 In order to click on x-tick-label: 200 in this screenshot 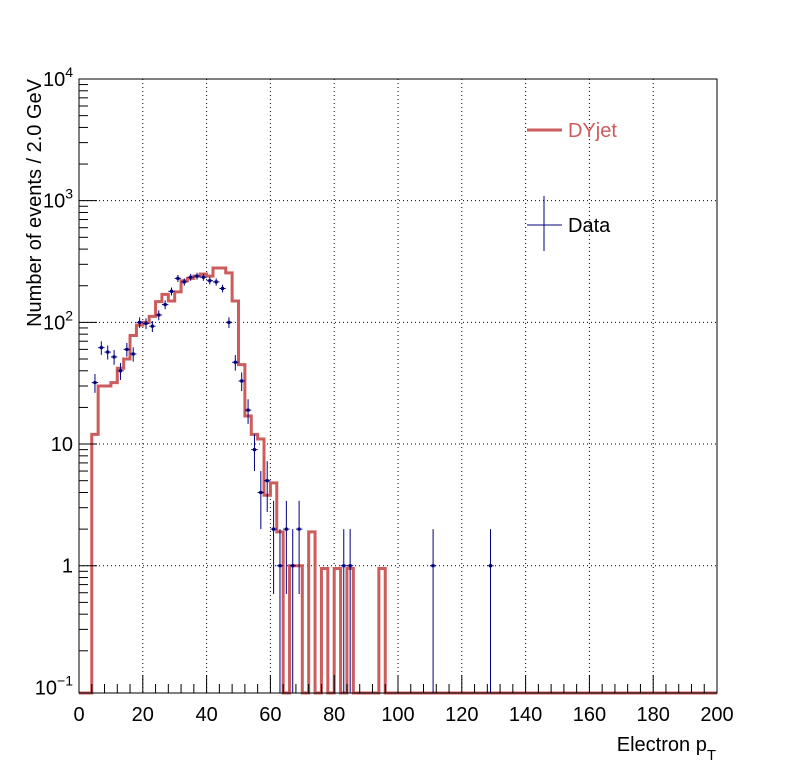, I will do `click(716, 715)`.